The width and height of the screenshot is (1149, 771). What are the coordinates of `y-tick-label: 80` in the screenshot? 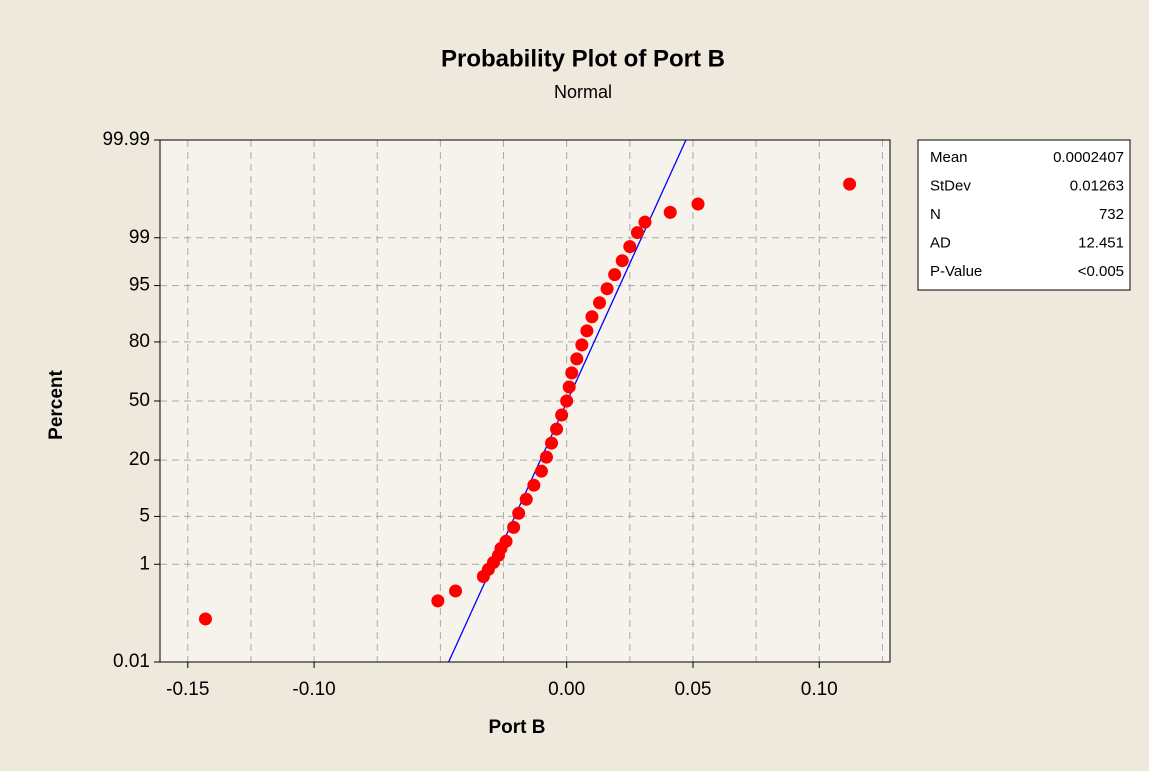 It's located at (139, 341).